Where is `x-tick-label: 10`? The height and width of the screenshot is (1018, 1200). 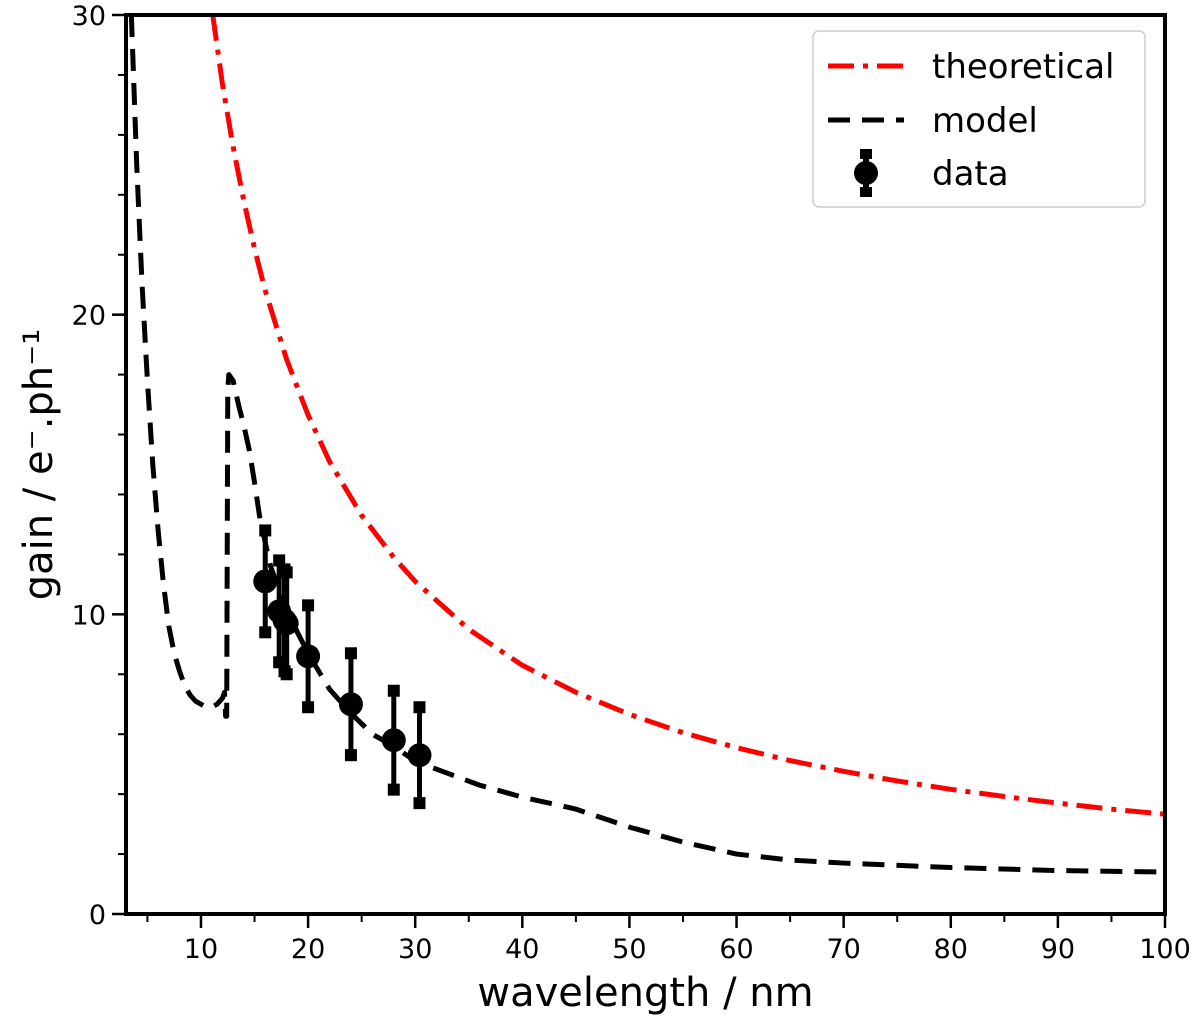 x-tick-label: 10 is located at coordinates (201, 949).